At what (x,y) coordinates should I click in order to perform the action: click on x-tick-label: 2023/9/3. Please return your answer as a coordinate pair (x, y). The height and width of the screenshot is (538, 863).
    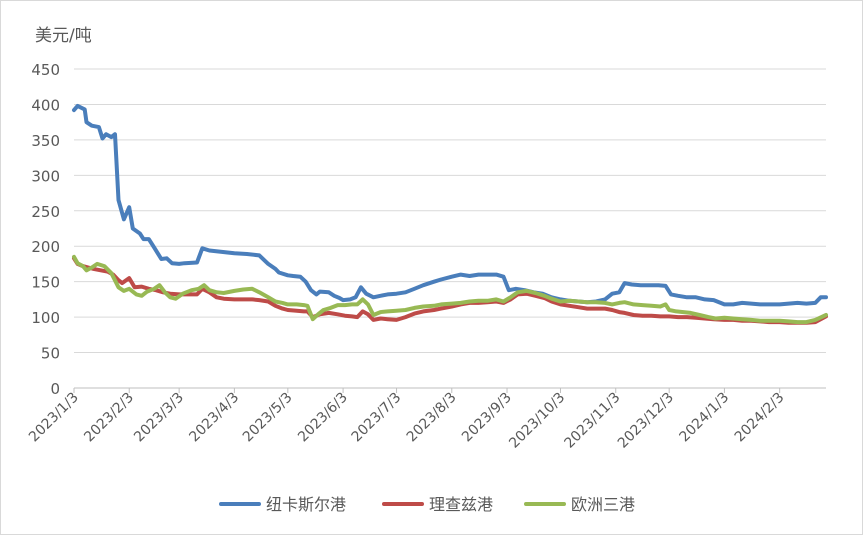
    Looking at the image, I should click on (487, 418).